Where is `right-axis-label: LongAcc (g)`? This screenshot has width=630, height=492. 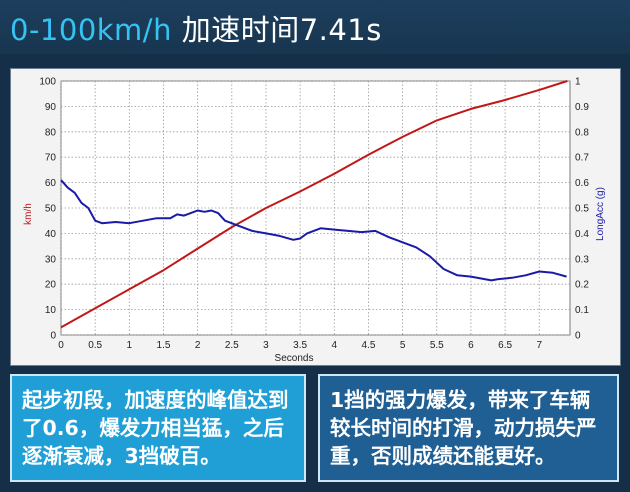 right-axis-label: LongAcc (g) is located at coordinates (600, 214).